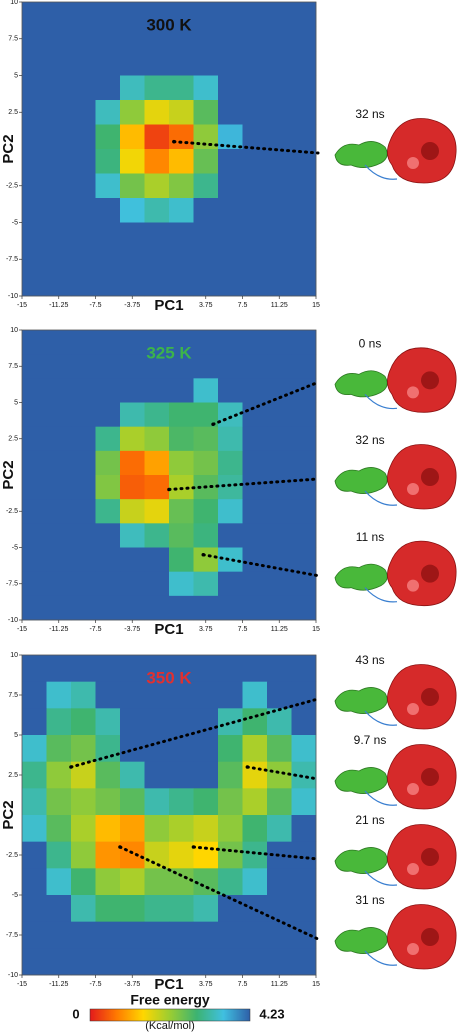 This screenshot has width=474, height=1033. What do you see at coordinates (13, 975) in the screenshot?
I see `y-tick-label: -10` at bounding box center [13, 975].